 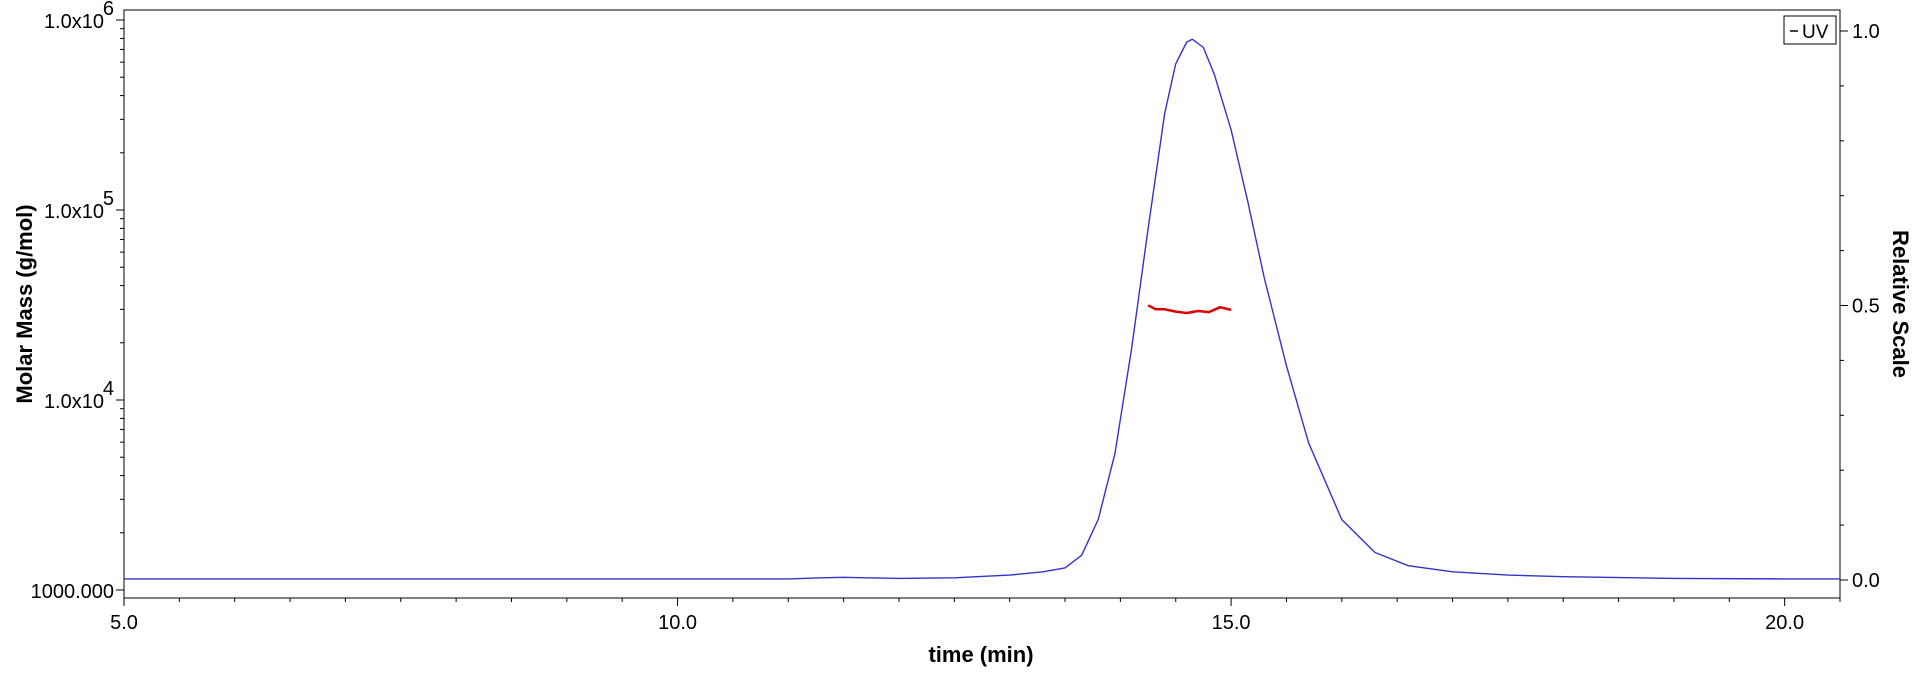 What do you see at coordinates (24, 303) in the screenshot?
I see `left-y-axis-title: Molar Mass (g/mol)` at bounding box center [24, 303].